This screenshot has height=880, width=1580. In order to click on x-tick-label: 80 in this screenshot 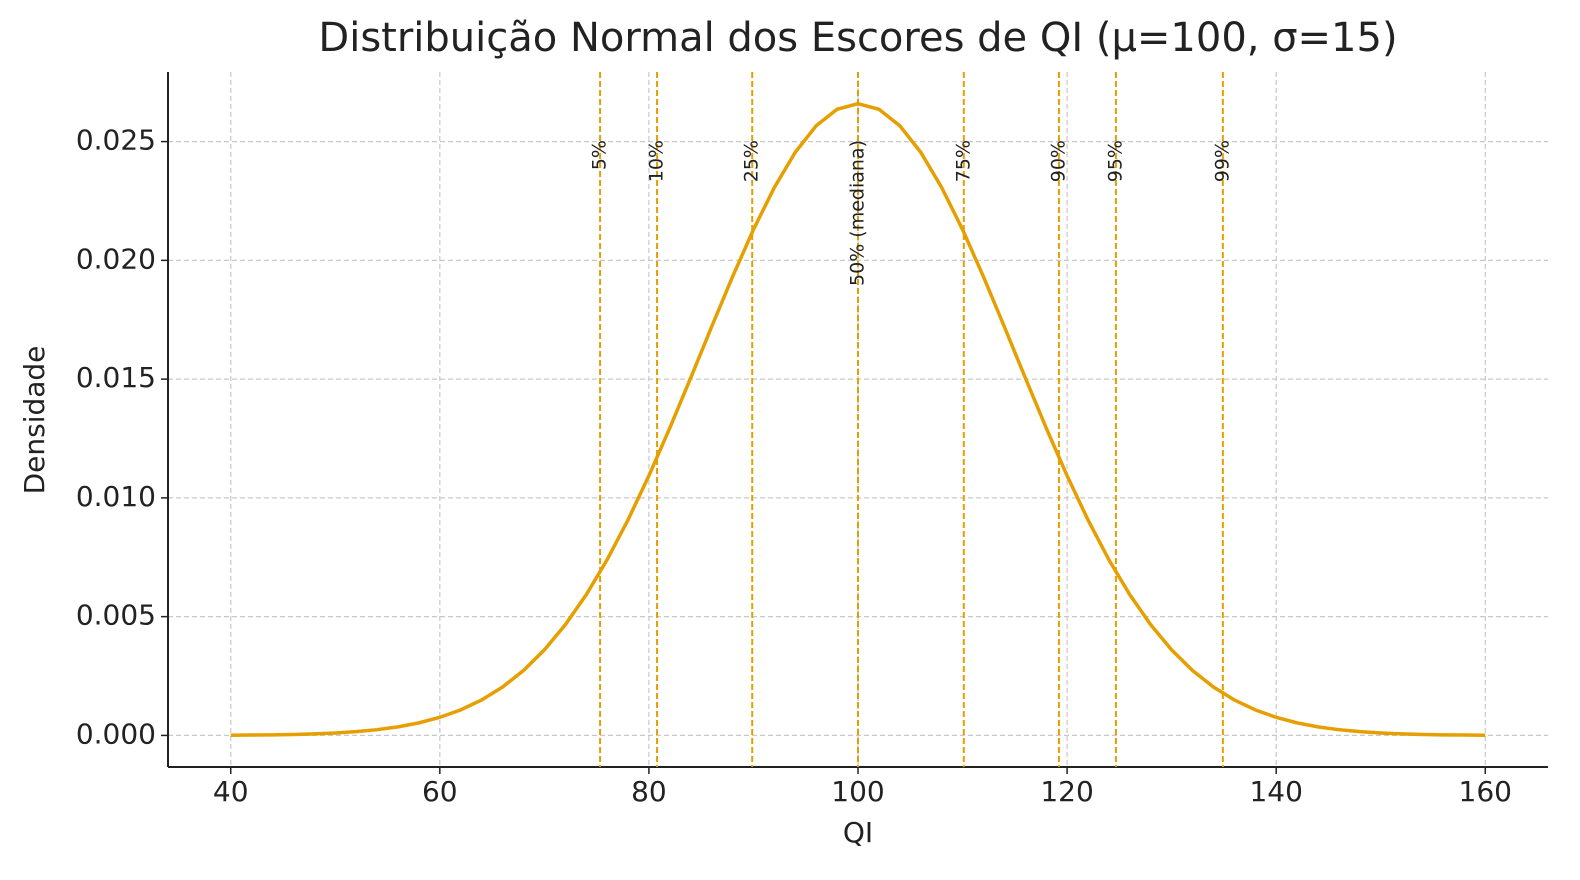, I will do `click(649, 791)`.